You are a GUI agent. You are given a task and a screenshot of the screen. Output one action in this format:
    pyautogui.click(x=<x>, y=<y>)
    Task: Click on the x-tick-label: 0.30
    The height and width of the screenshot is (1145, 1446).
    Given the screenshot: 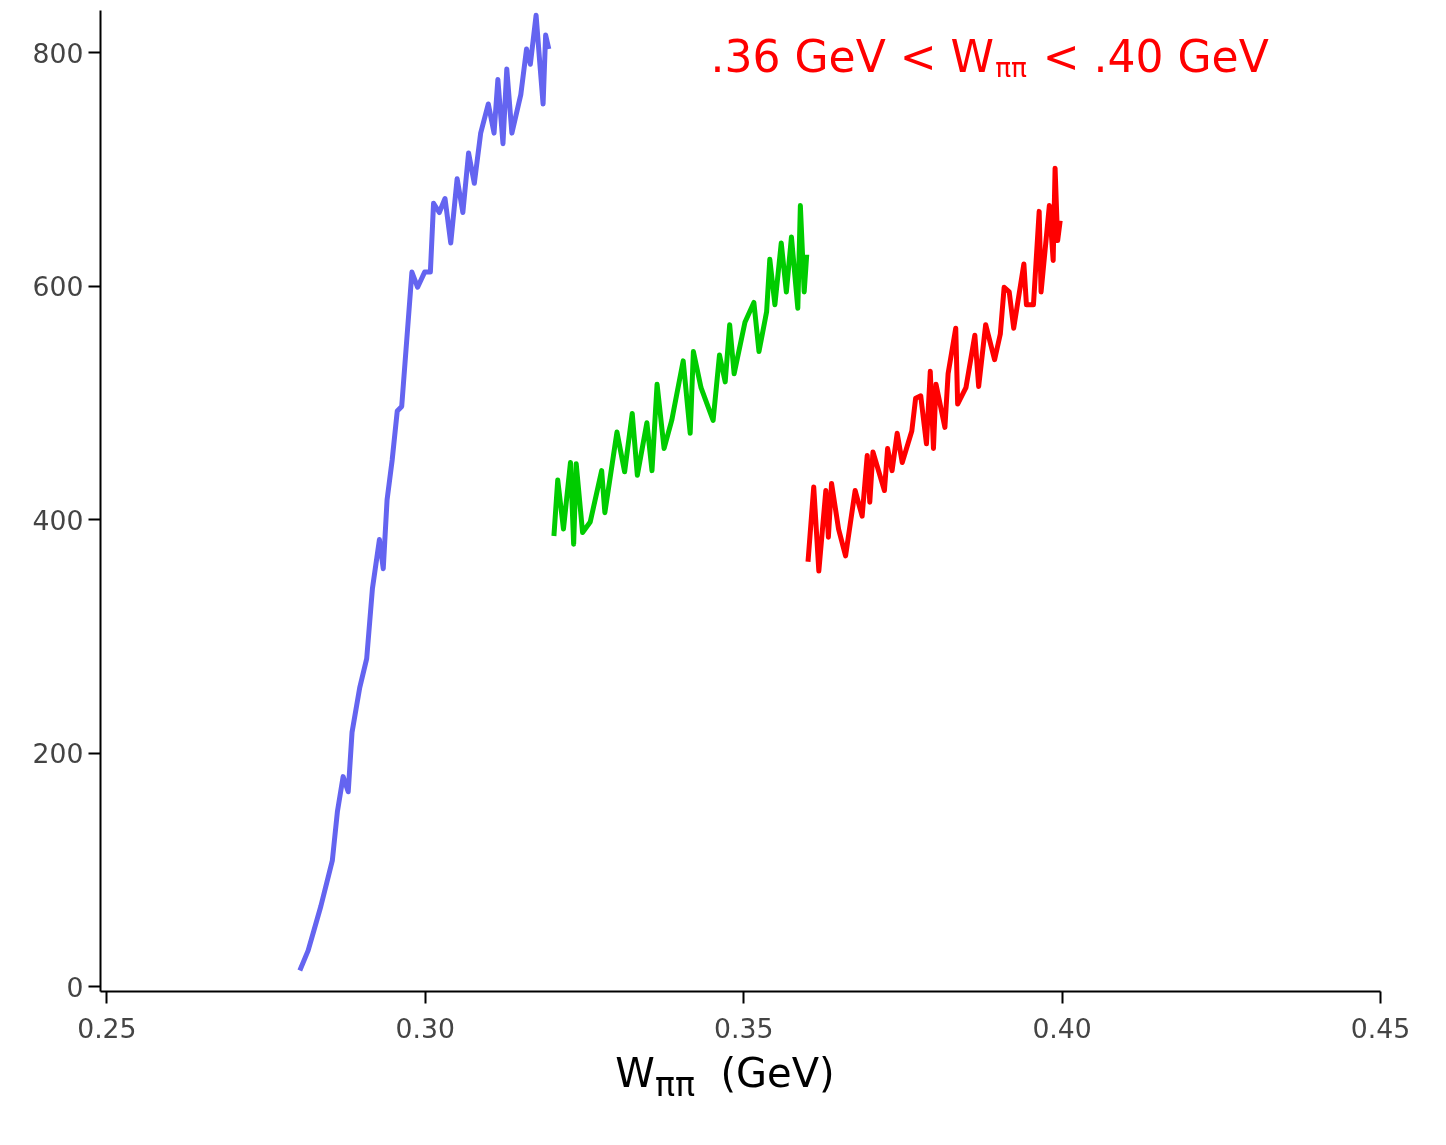 What is the action you would take?
    pyautogui.click(x=425, y=1028)
    